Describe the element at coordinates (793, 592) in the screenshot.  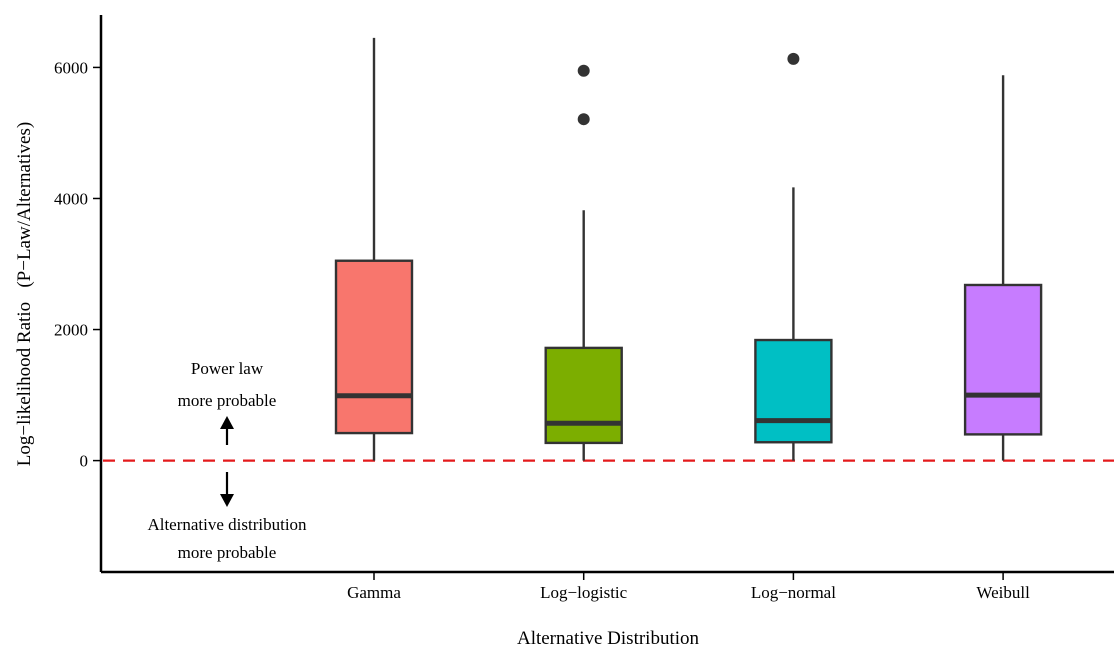
I see `x-tick-label: Log−normal` at that location.